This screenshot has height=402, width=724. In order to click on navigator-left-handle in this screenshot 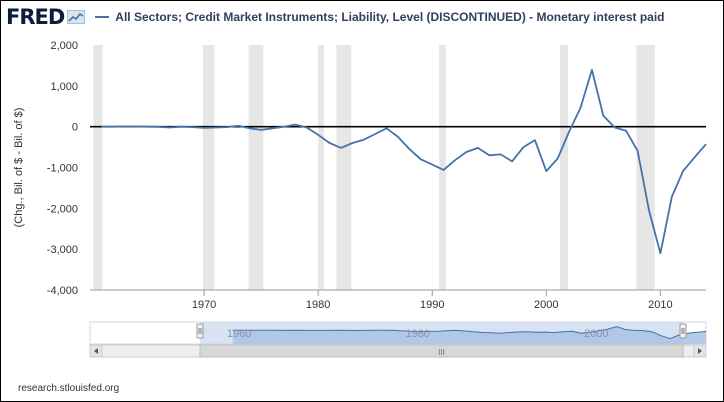, I will do `click(200, 331)`.